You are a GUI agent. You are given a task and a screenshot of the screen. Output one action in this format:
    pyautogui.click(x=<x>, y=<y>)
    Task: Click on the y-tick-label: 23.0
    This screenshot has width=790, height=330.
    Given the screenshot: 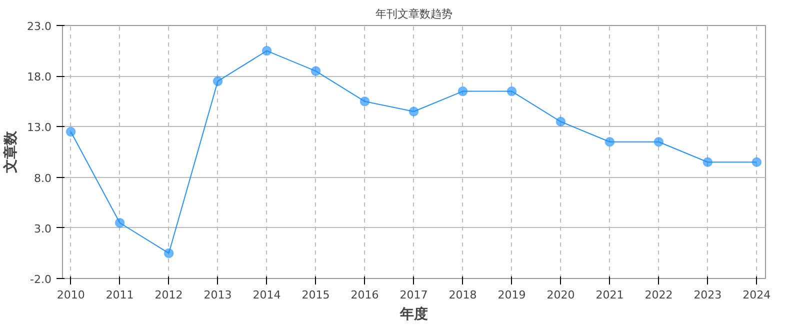 What is the action you would take?
    pyautogui.click(x=39, y=26)
    